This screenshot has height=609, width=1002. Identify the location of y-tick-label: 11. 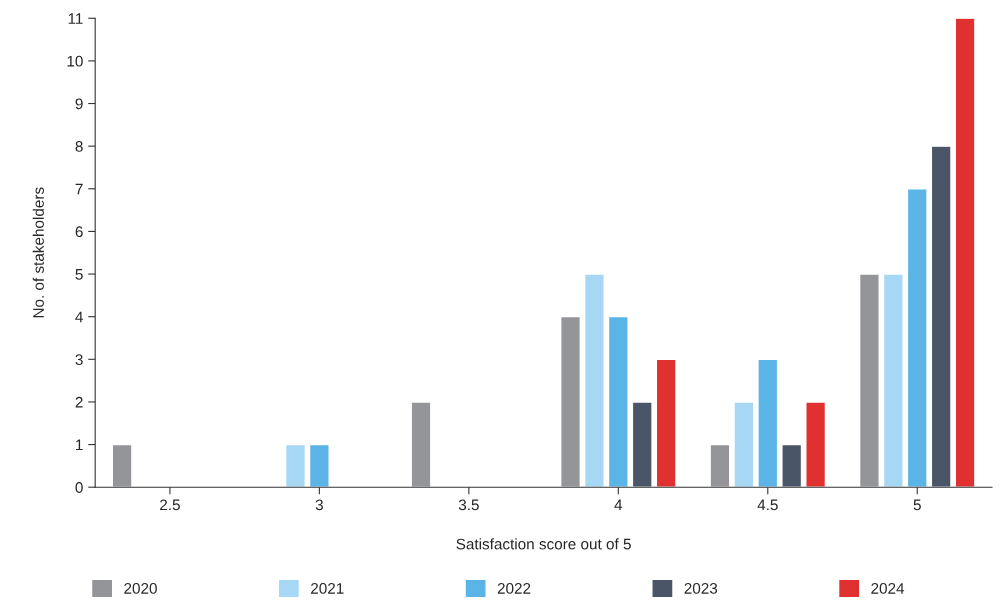
(75, 18).